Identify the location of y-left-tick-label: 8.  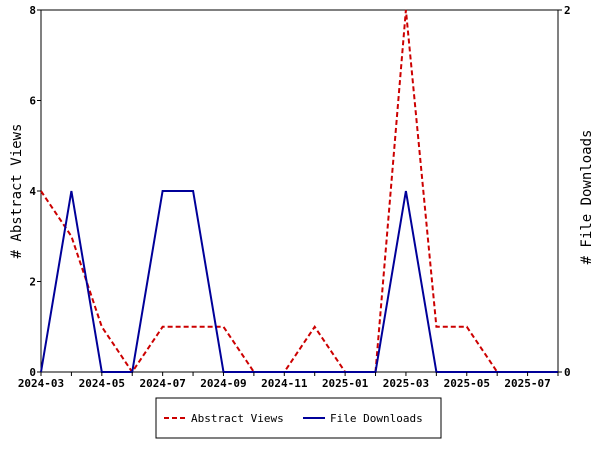
(32, 10).